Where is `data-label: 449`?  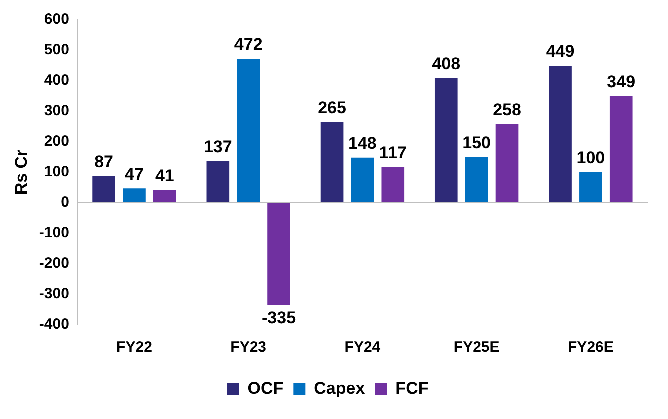
data-label: 449 is located at coordinates (560, 52).